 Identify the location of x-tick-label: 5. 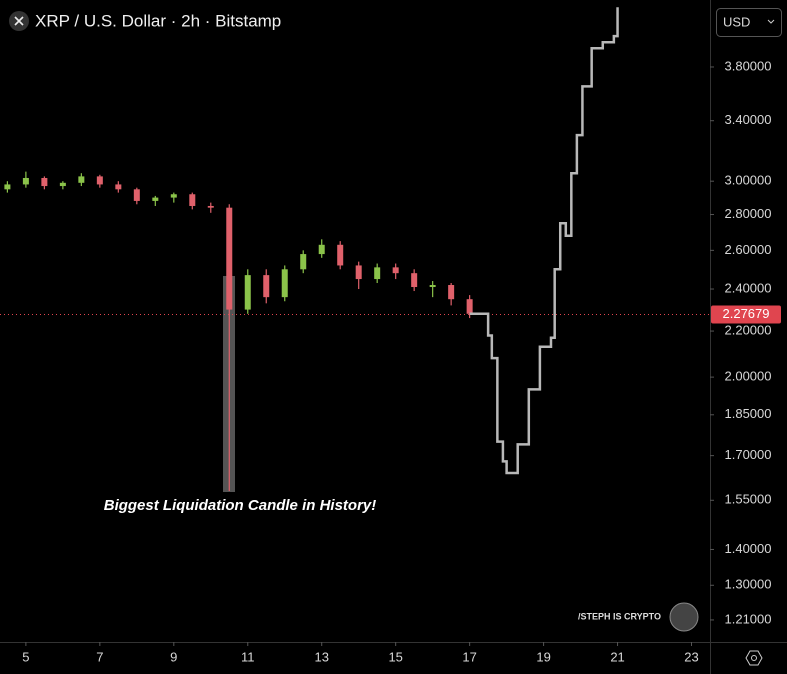
(25, 656).